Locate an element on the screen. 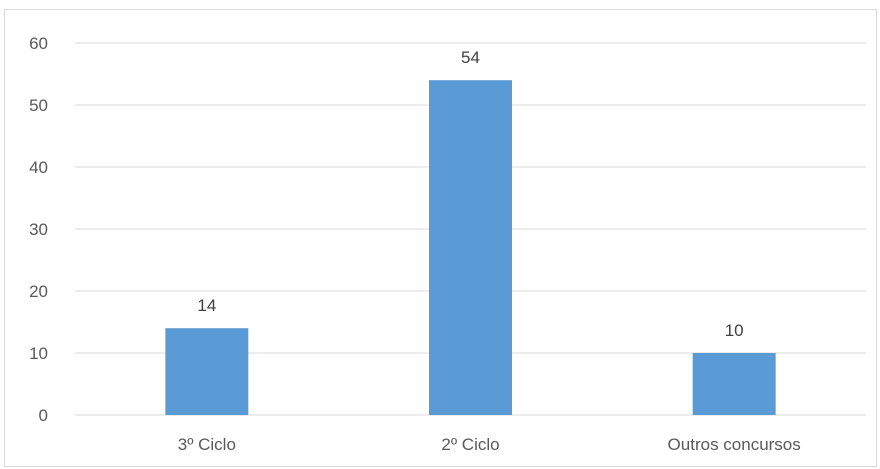 This screenshot has height=469, width=880. y-tick-label: 0 is located at coordinates (43, 415).